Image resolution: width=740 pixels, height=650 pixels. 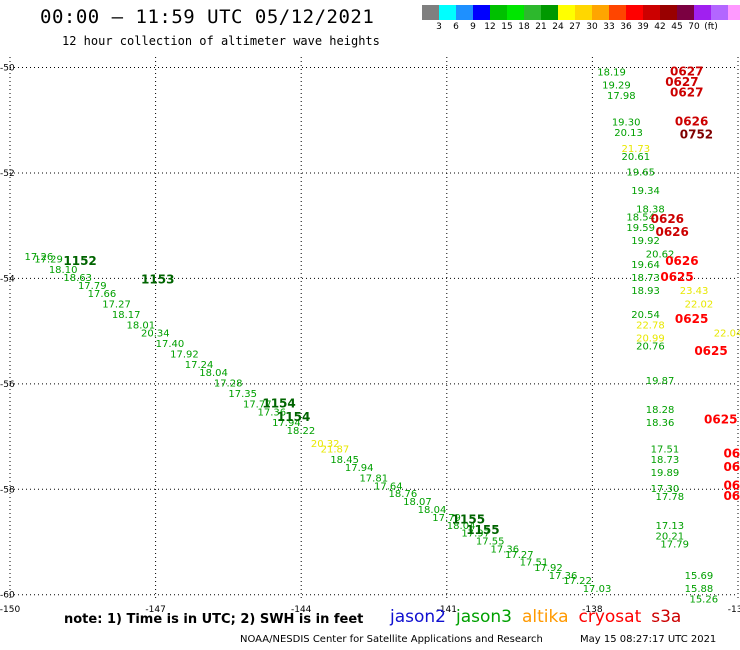 What do you see at coordinates (696, 135) in the screenshot?
I see `time-label: 0752` at bounding box center [696, 135].